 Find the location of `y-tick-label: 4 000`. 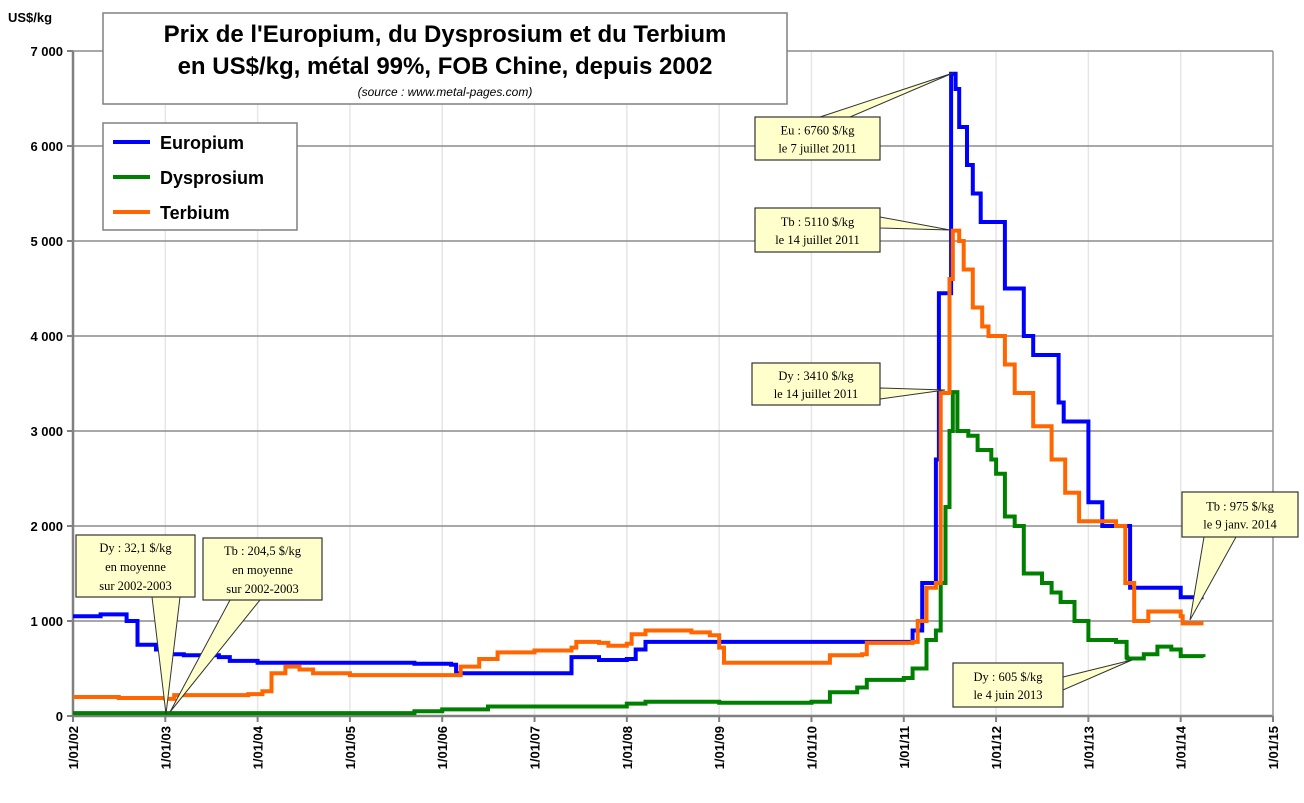

y-tick-label: 4 000 is located at coordinates (46, 336).